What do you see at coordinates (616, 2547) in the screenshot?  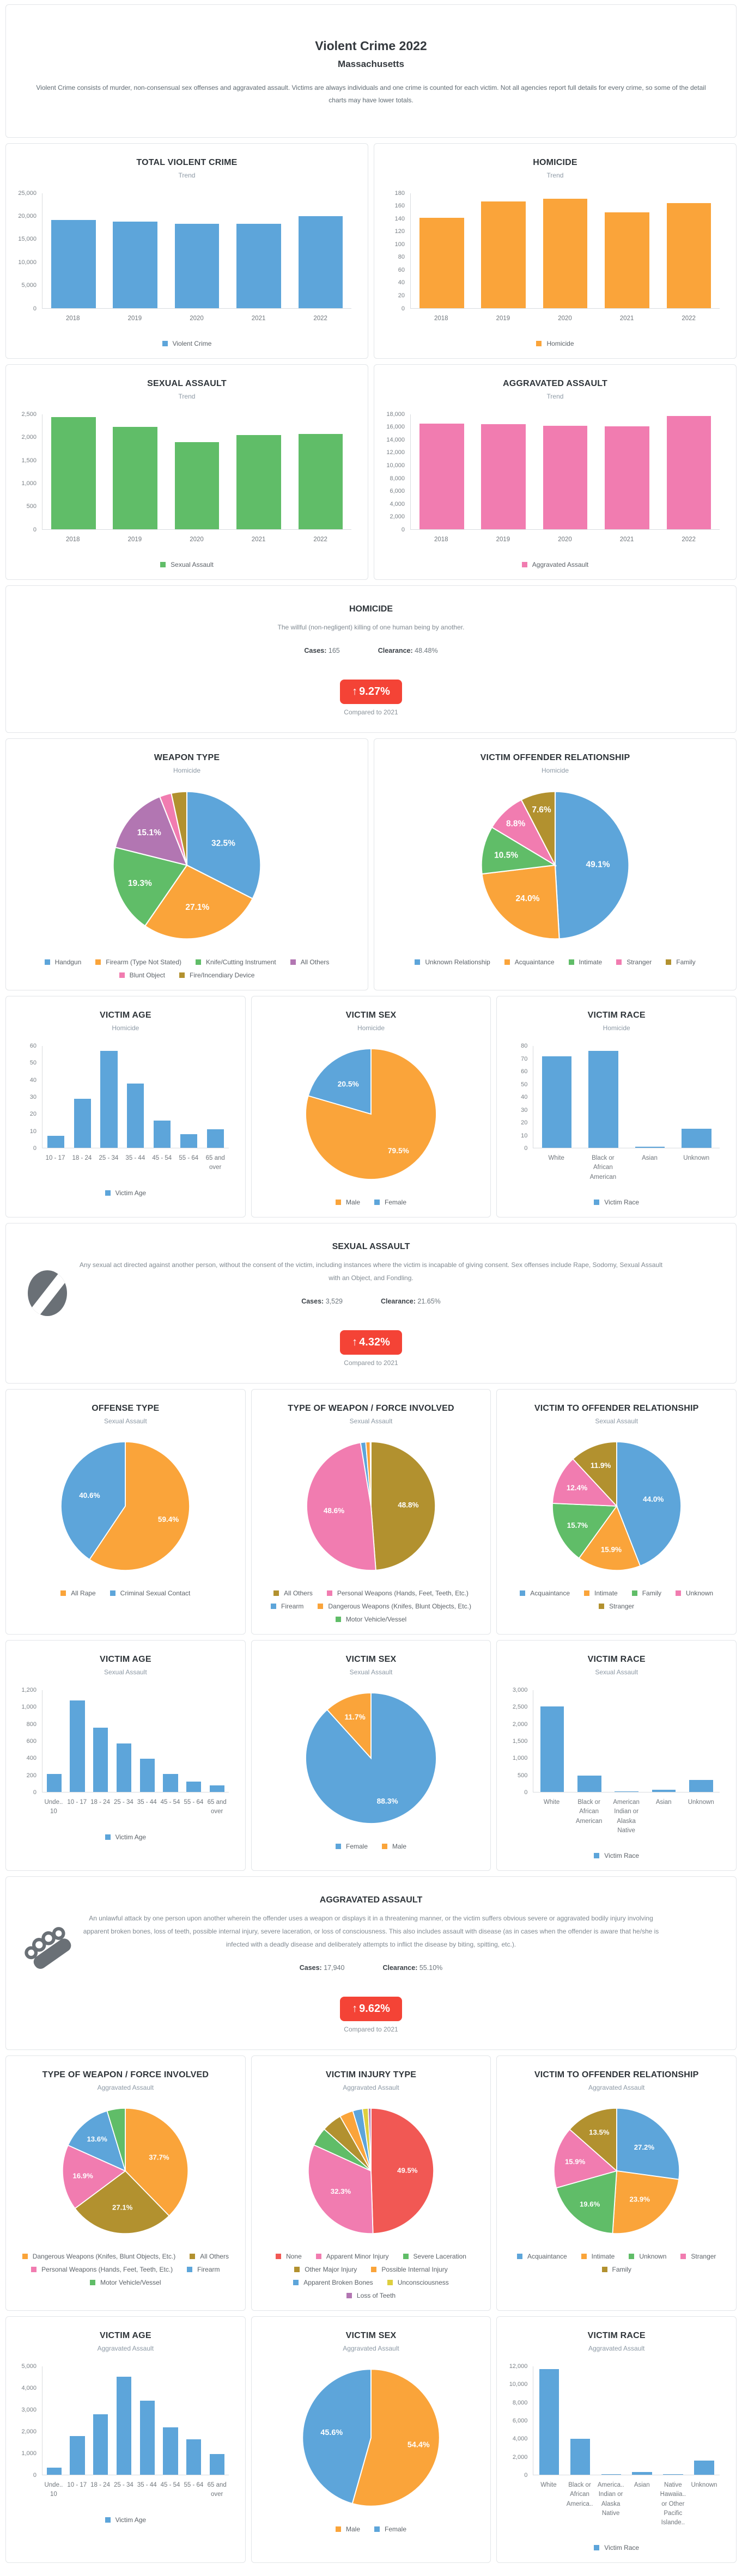 I see `legend-item: Victim Race` at bounding box center [616, 2547].